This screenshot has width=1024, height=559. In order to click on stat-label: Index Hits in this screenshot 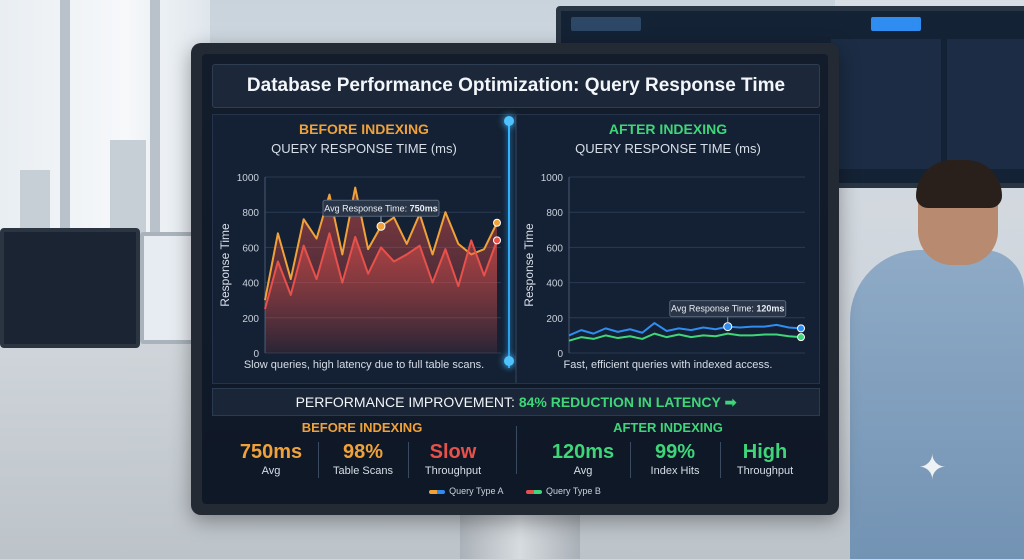, I will do `click(675, 471)`.